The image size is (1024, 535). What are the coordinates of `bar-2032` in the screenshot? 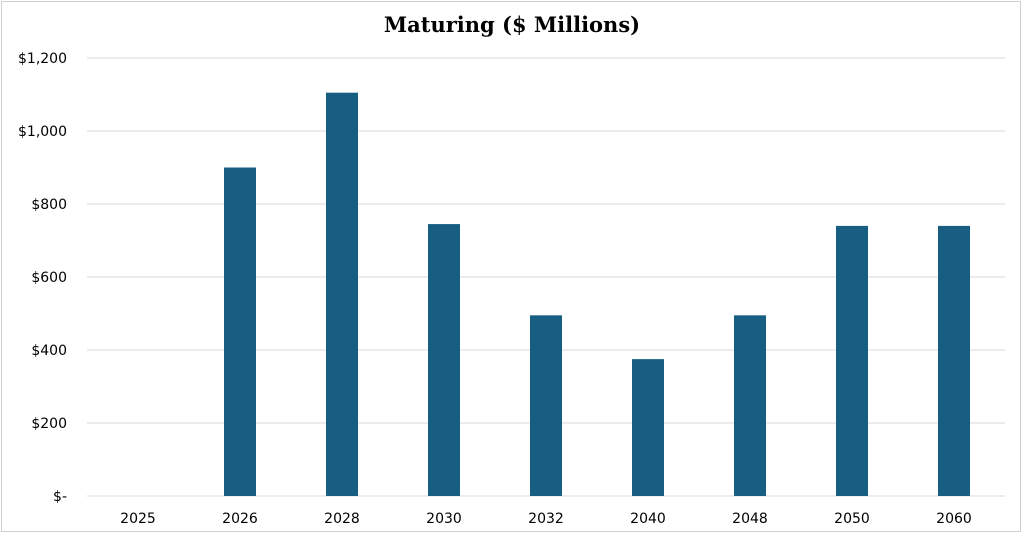 It's located at (546, 405).